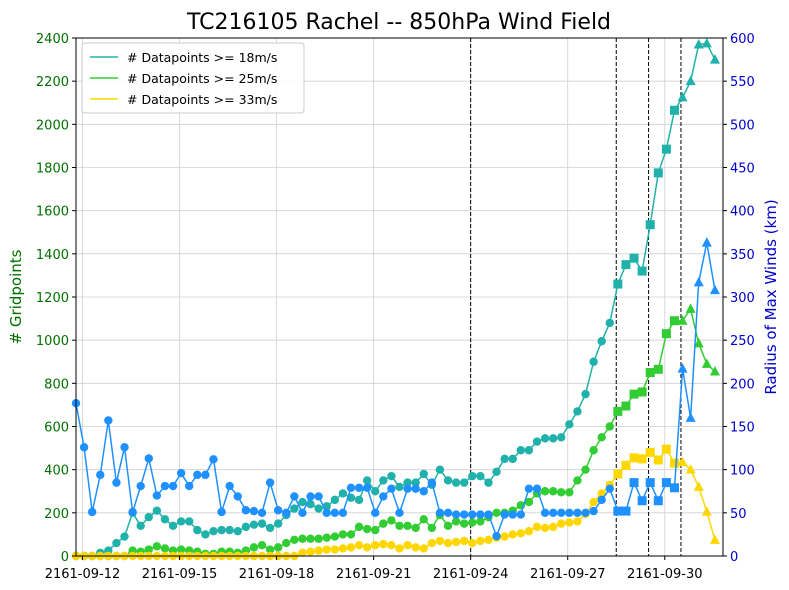 The image size is (789, 590). Describe the element at coordinates (742, 169) in the screenshot. I see `y-right-tick-label: 450` at that location.